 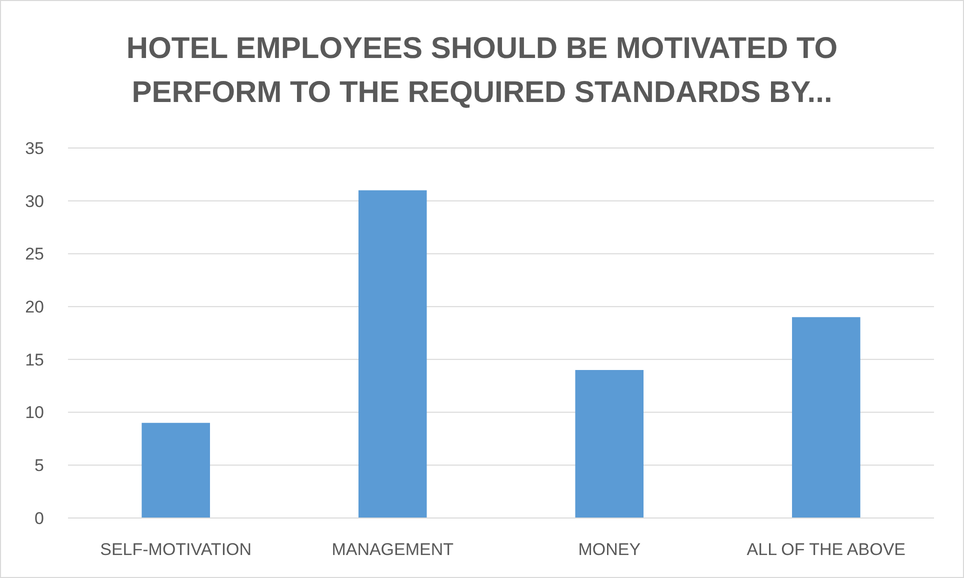 What do you see at coordinates (393, 549) in the screenshot?
I see `x-tick-label: MANAGEMENT` at bounding box center [393, 549].